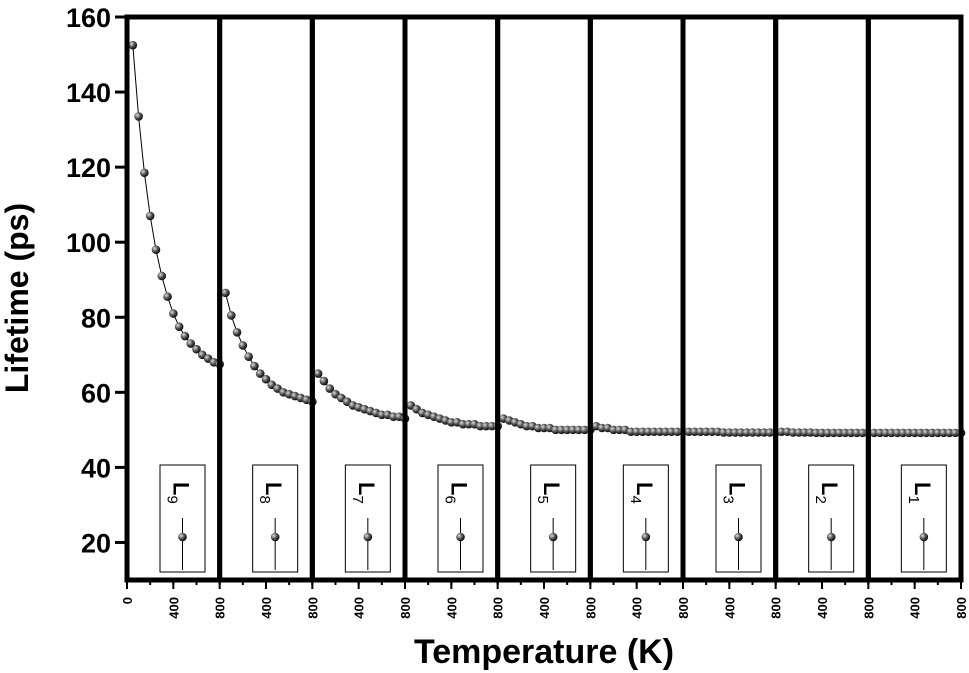  Describe the element at coordinates (364, 493) in the screenshot. I see `legend-label: L7` at that location.